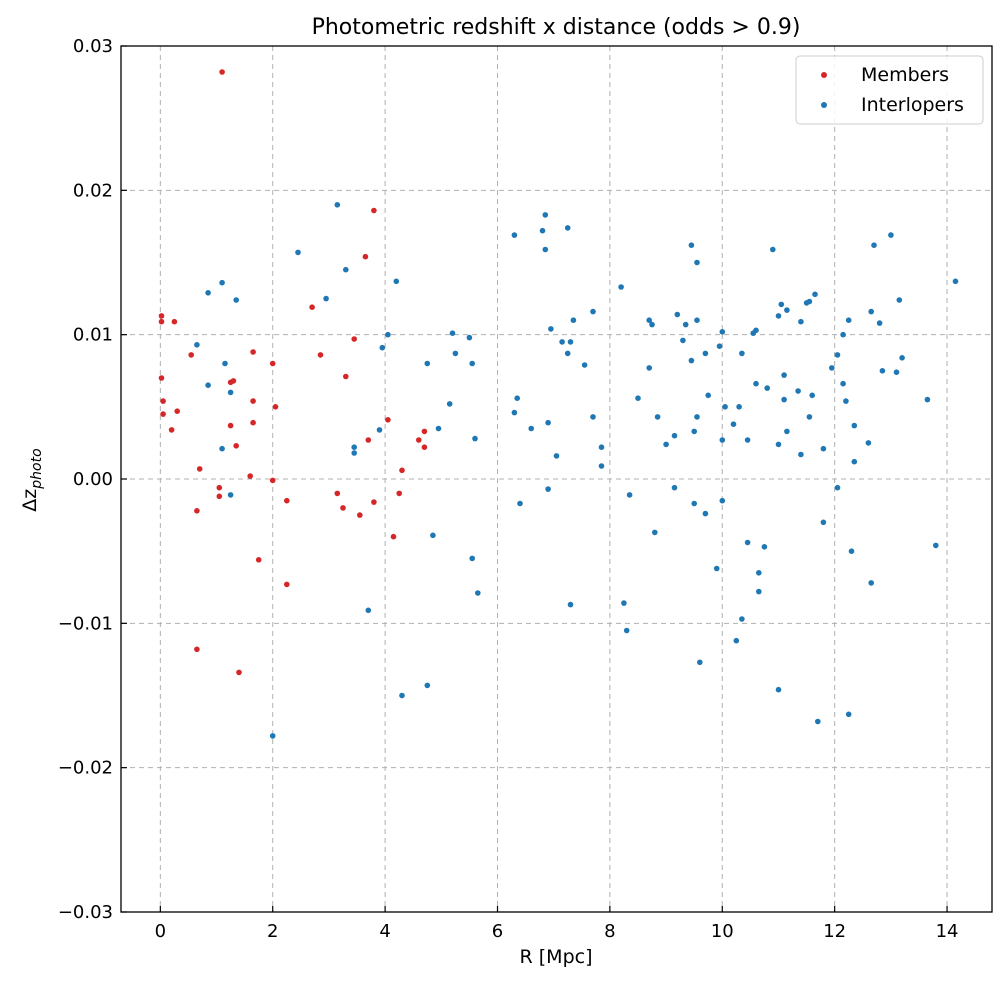 The width and height of the screenshot is (1008, 987). What do you see at coordinates (905, 75) in the screenshot?
I see `legend-label-members: Members` at bounding box center [905, 75].